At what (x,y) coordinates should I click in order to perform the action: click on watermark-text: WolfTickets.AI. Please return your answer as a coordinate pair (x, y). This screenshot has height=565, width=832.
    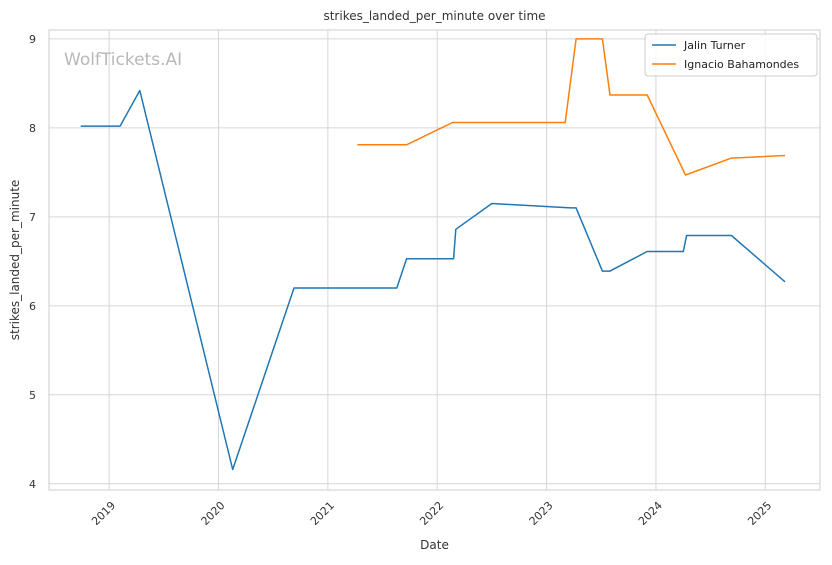
    Looking at the image, I should click on (123, 60).